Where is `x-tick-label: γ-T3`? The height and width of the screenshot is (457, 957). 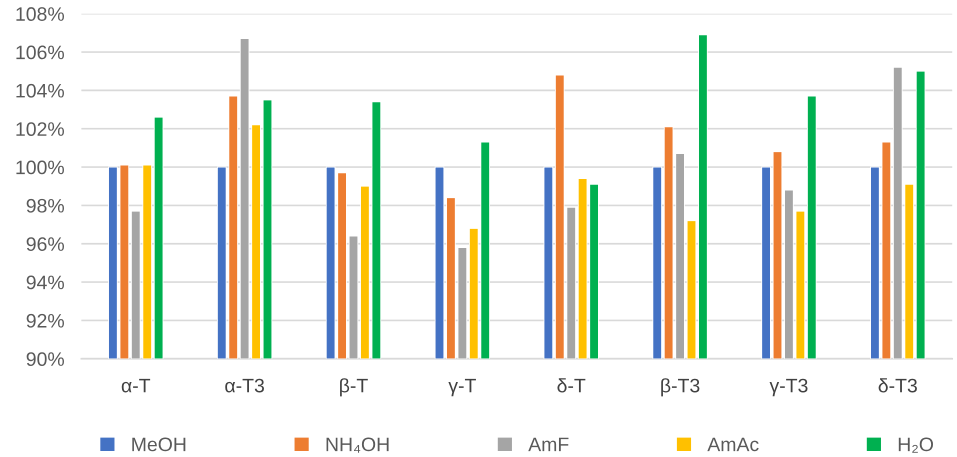 x-tick-label: γ-T3 is located at coordinates (789, 387).